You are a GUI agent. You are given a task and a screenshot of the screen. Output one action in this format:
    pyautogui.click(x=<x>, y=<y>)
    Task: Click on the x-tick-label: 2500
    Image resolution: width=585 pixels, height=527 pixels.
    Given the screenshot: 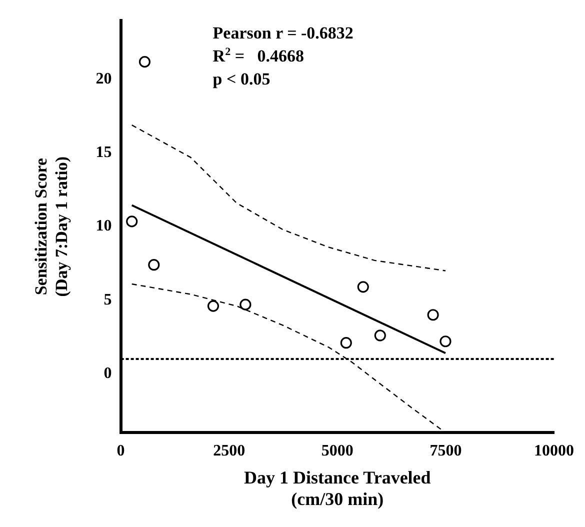 What is the action you would take?
    pyautogui.click(x=229, y=451)
    